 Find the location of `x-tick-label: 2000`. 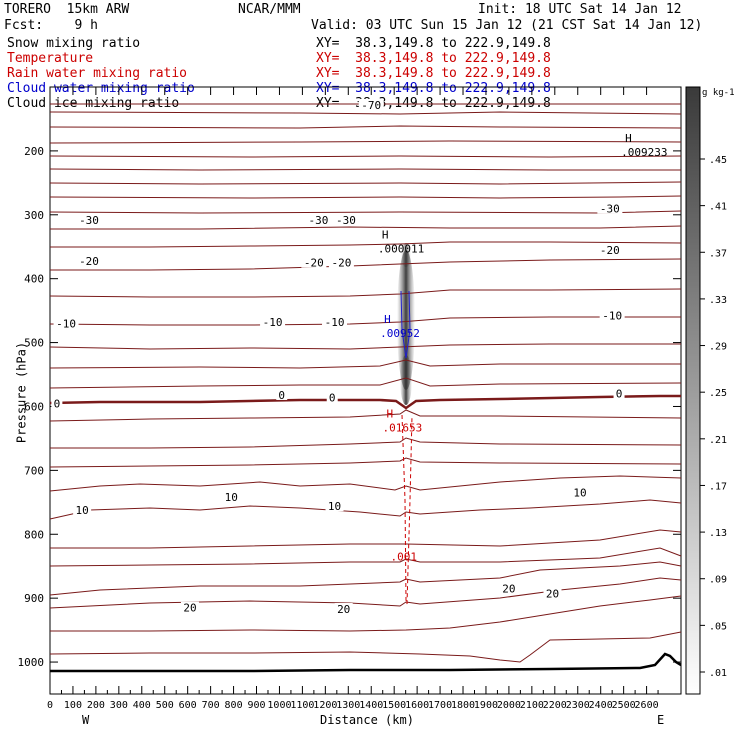

x-tick-label: 2000 is located at coordinates (509, 705).